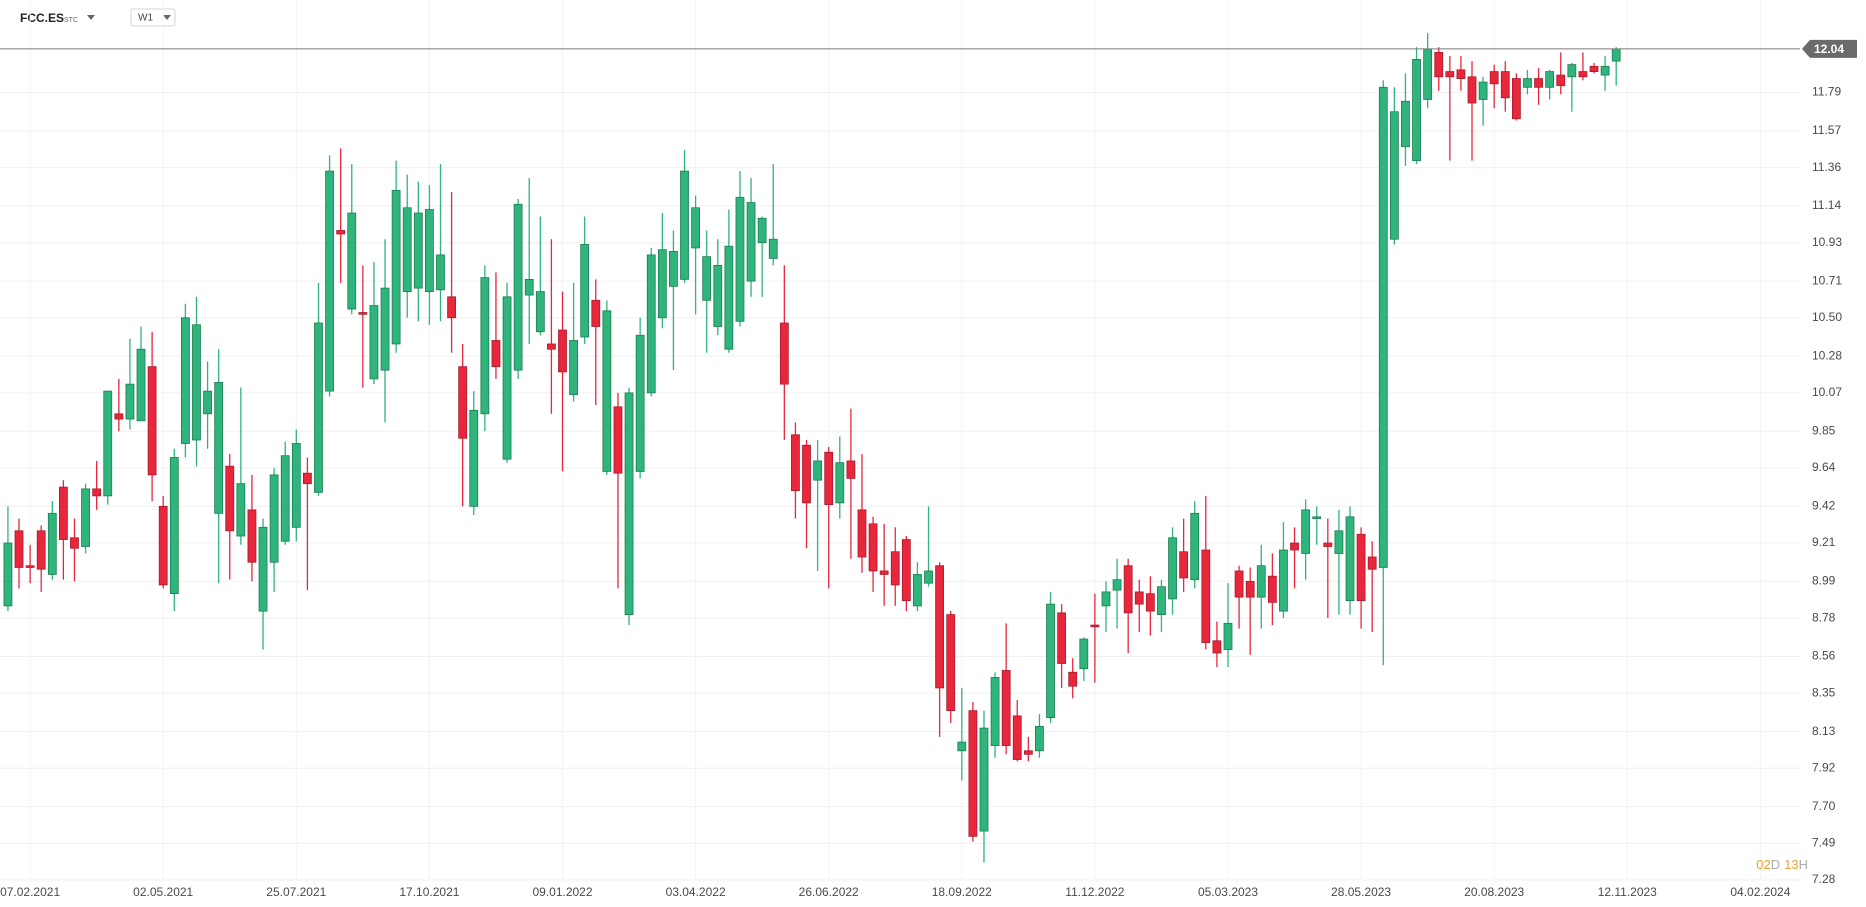 The height and width of the screenshot is (907, 1866). What do you see at coordinates (1824, 542) in the screenshot?
I see `y-tick-label: 9.21` at bounding box center [1824, 542].